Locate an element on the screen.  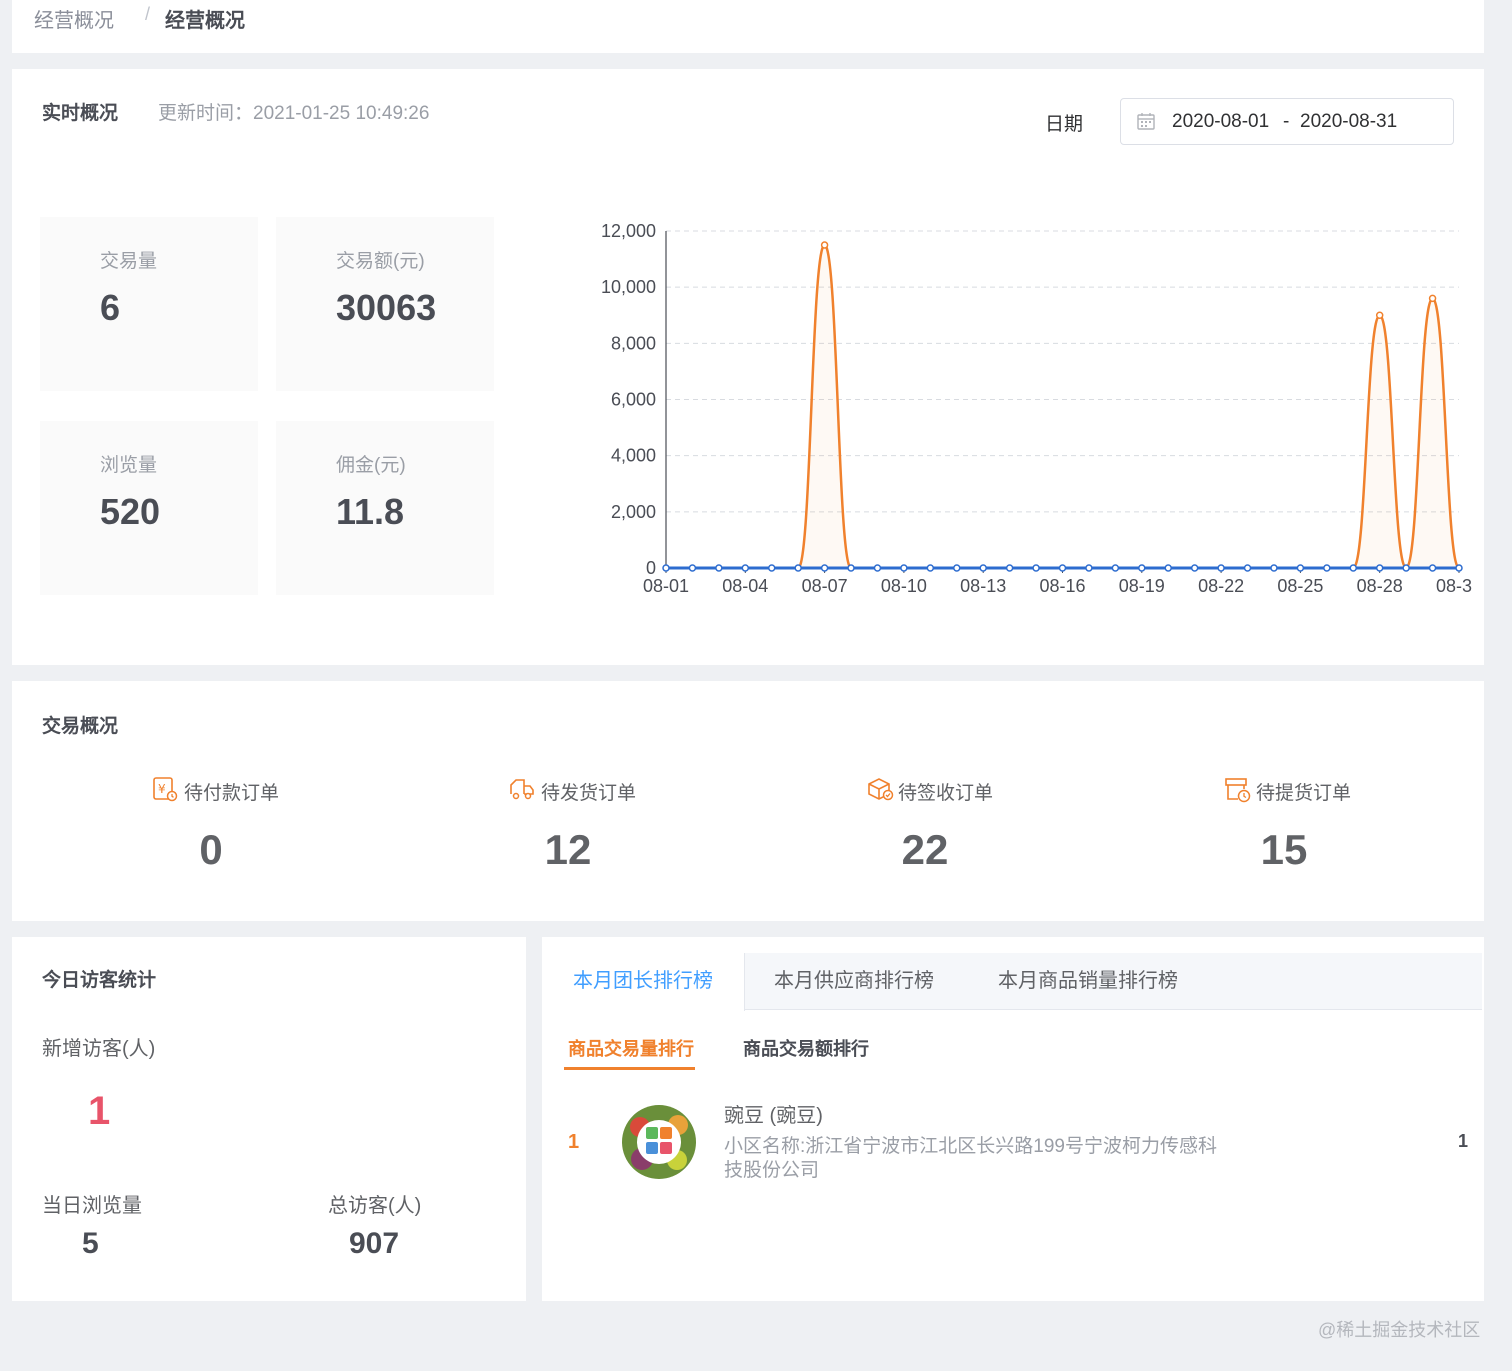
date-range-picker: 2020-08-01 - 2020-08-31 is located at coordinates (1287, 121).